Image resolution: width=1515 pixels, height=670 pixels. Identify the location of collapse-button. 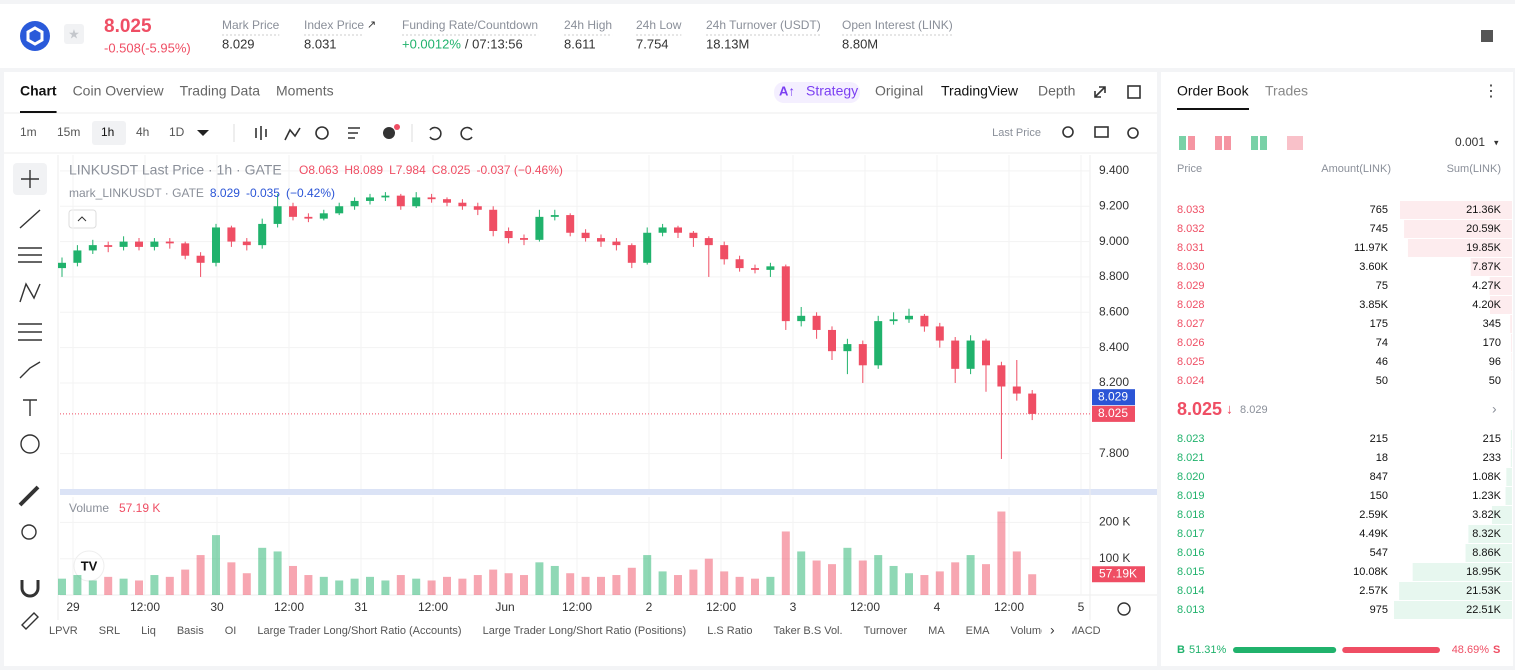
(82, 219).